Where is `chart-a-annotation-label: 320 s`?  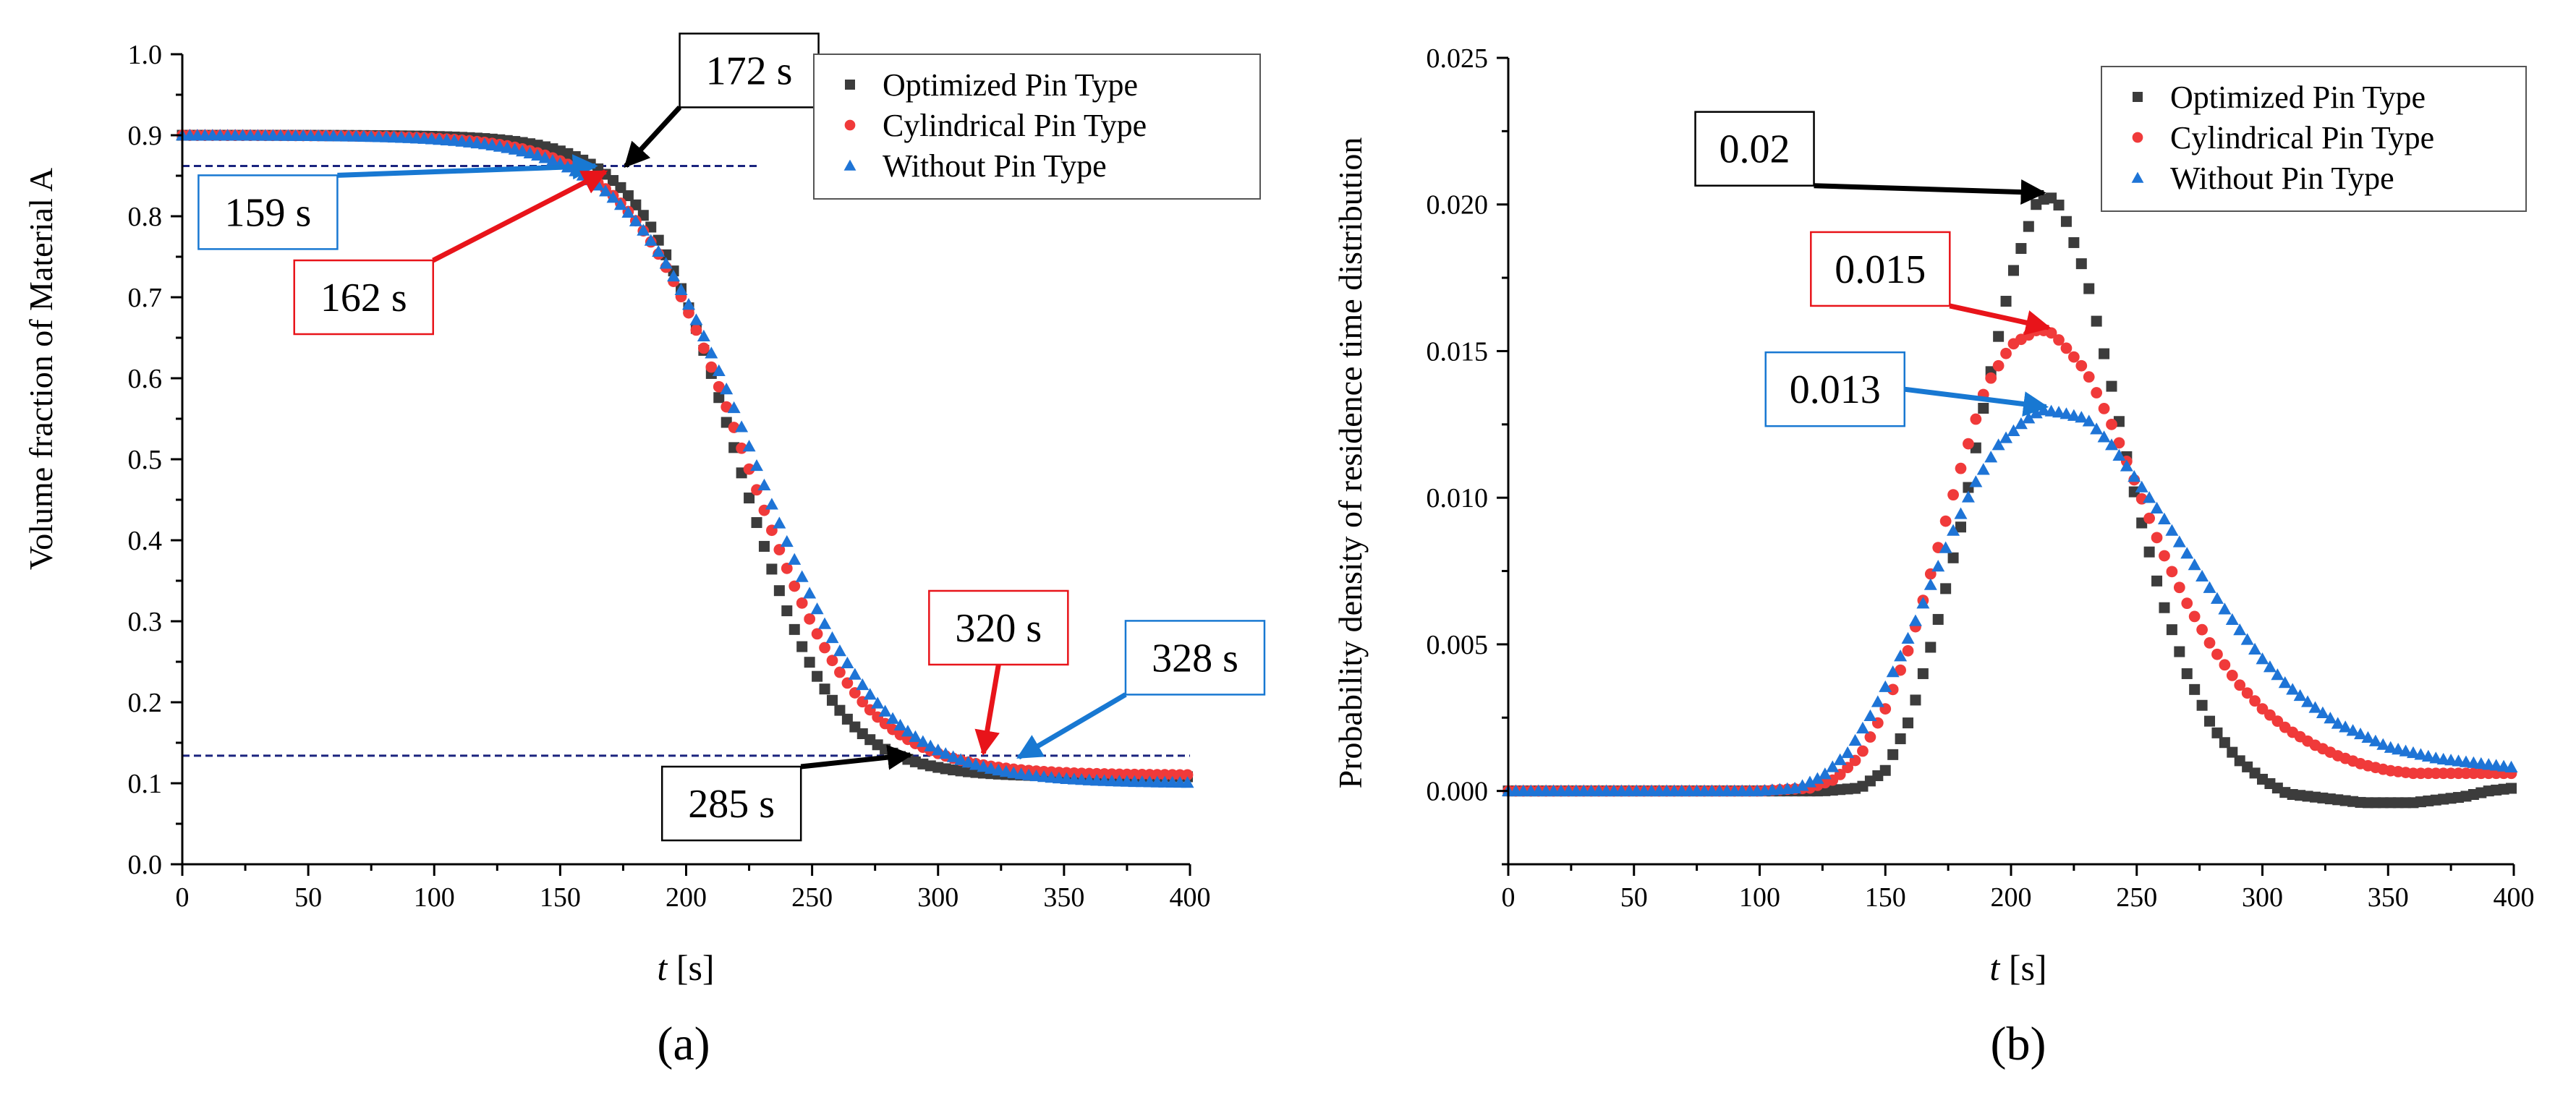 chart-a-annotation-label: 320 s is located at coordinates (998, 628).